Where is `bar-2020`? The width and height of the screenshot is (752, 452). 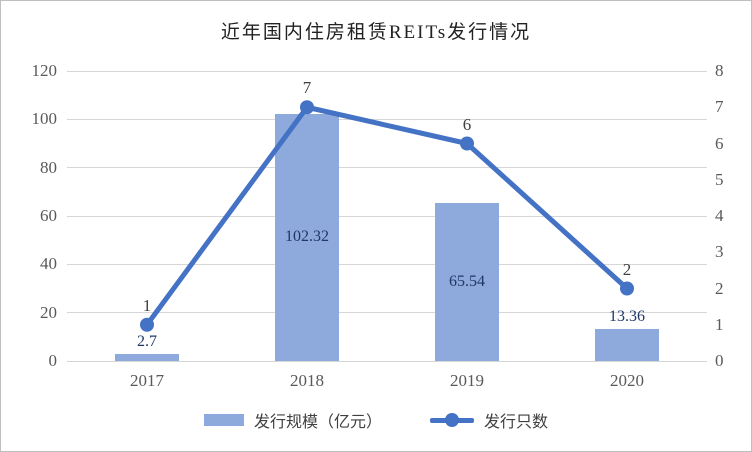 bar-2020 is located at coordinates (627, 344).